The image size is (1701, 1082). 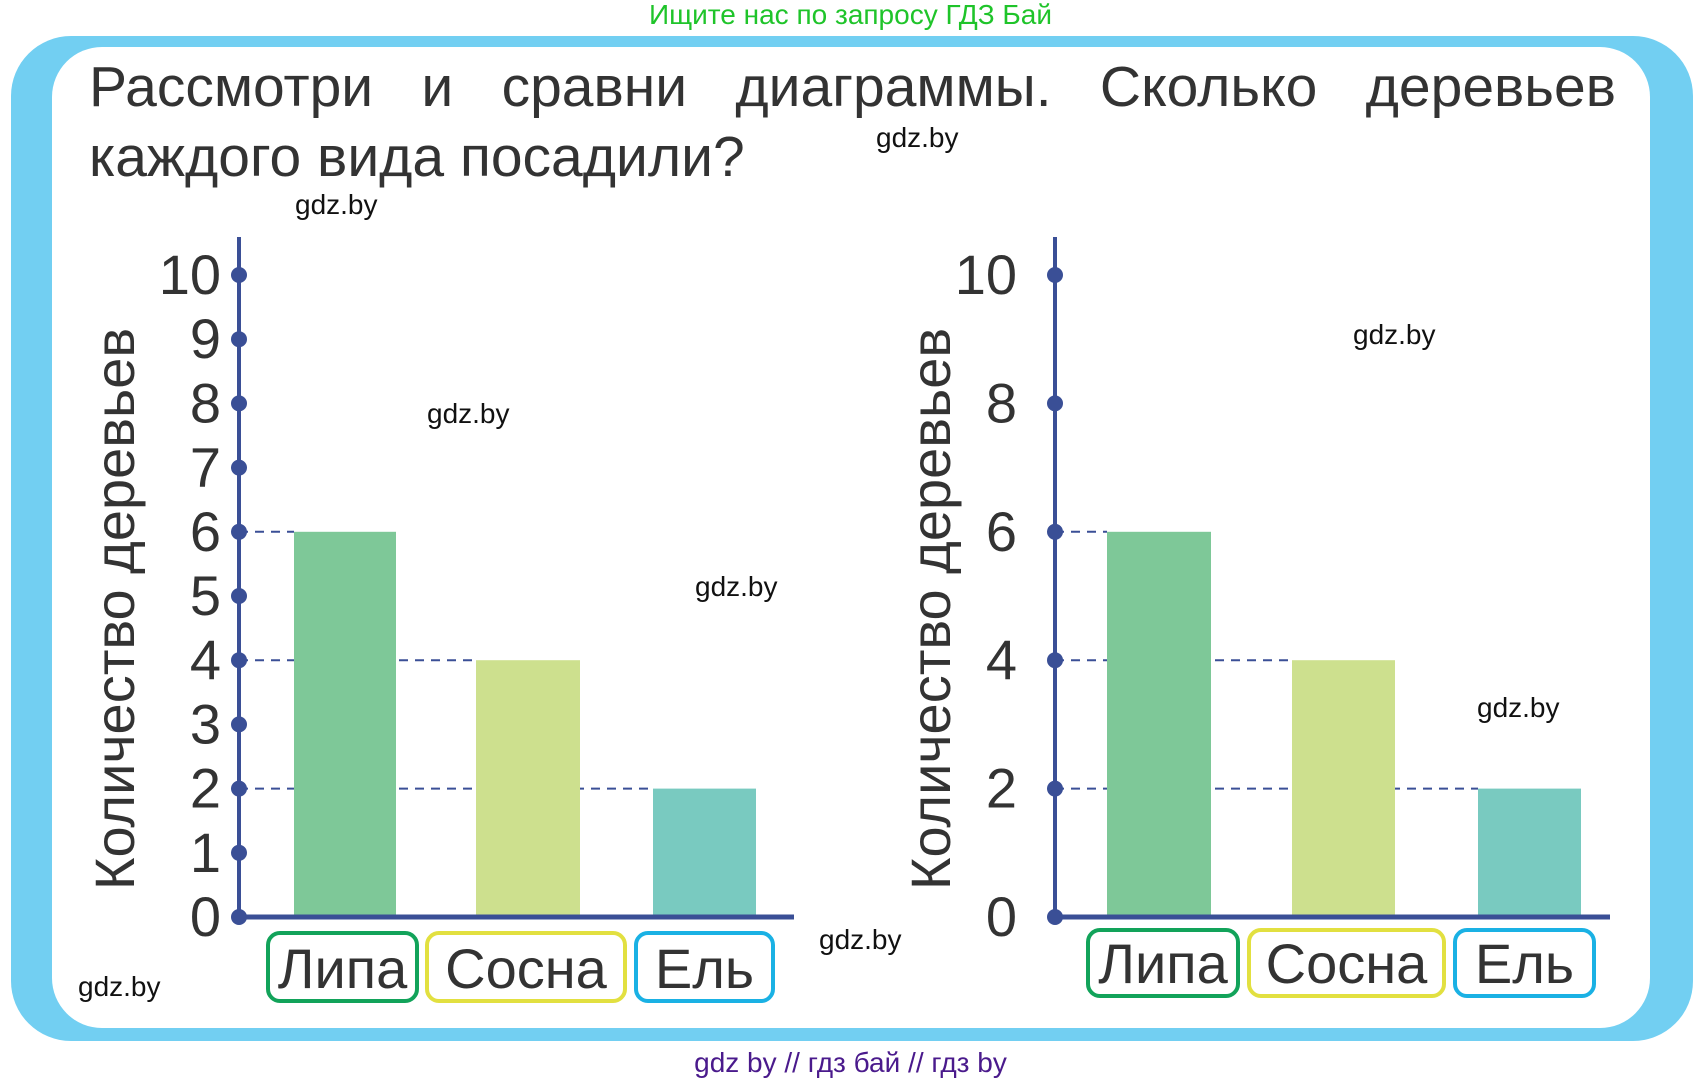 I want to click on search-hint: Ищите нас по запросу ГДЗ Бай, so click(x=850, y=15).